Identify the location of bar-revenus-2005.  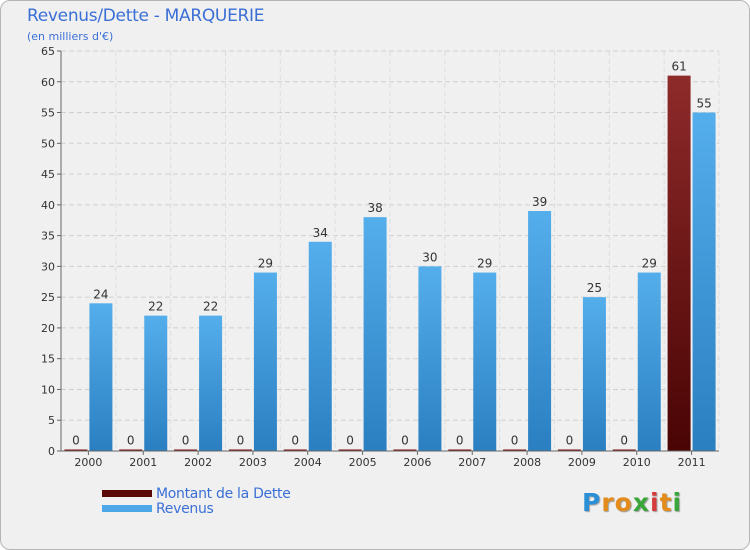
(375, 334).